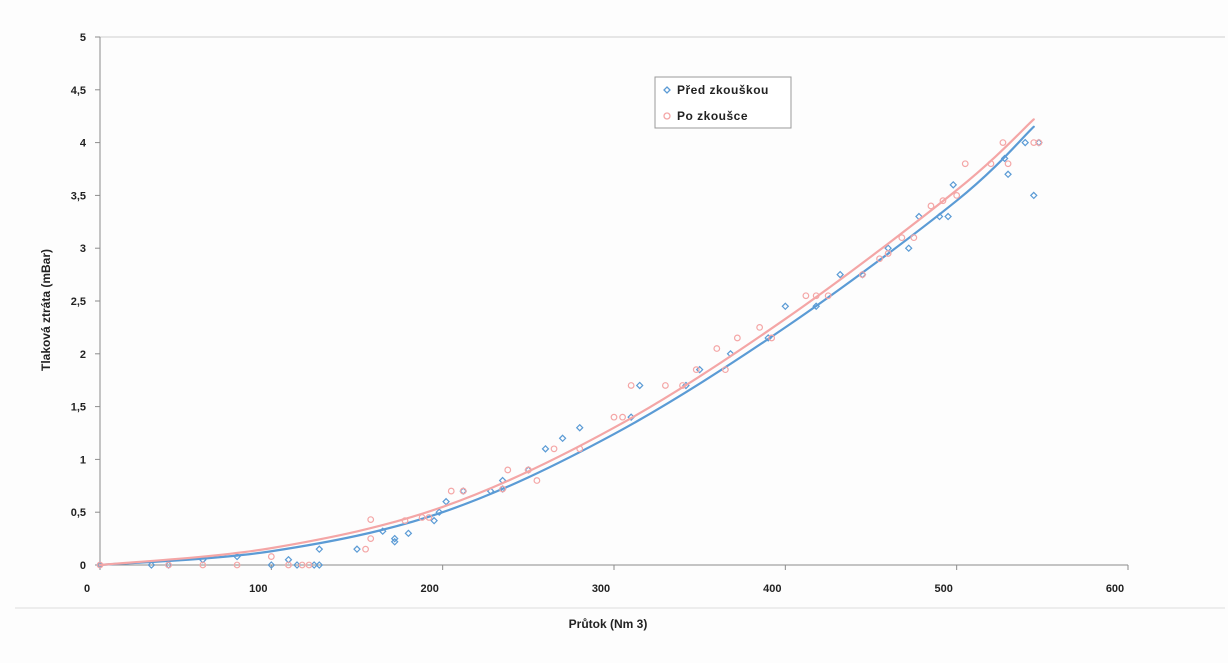 The height and width of the screenshot is (663, 1228). I want to click on x-tick-label: 600, so click(1115, 589).